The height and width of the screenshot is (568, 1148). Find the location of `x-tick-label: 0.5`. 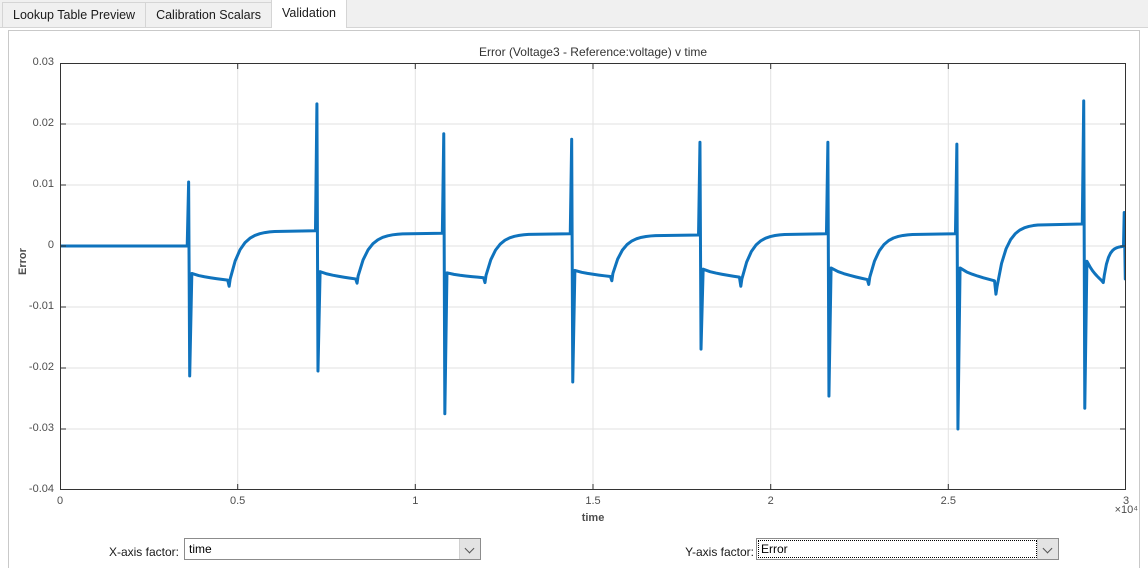

x-tick-label: 0.5 is located at coordinates (238, 501).